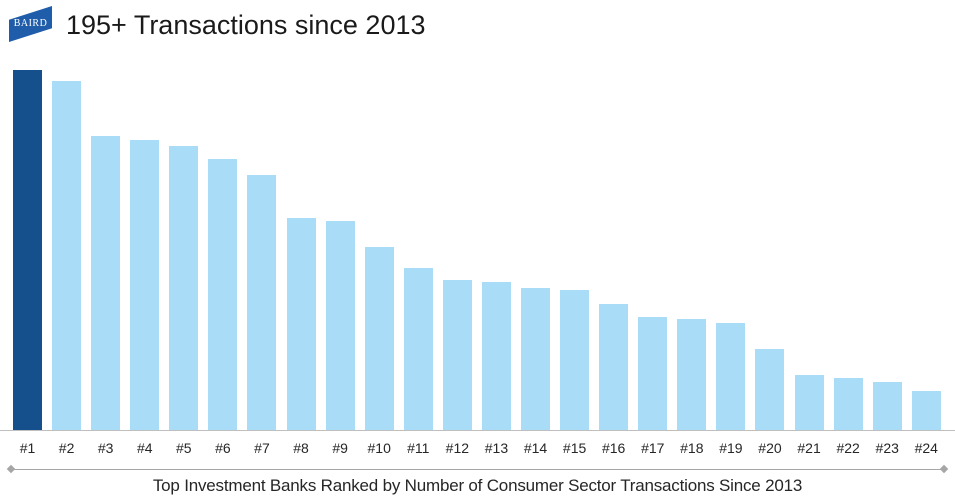 This screenshot has width=955, height=504. I want to click on baird-logo: BAIRD, so click(30, 24).